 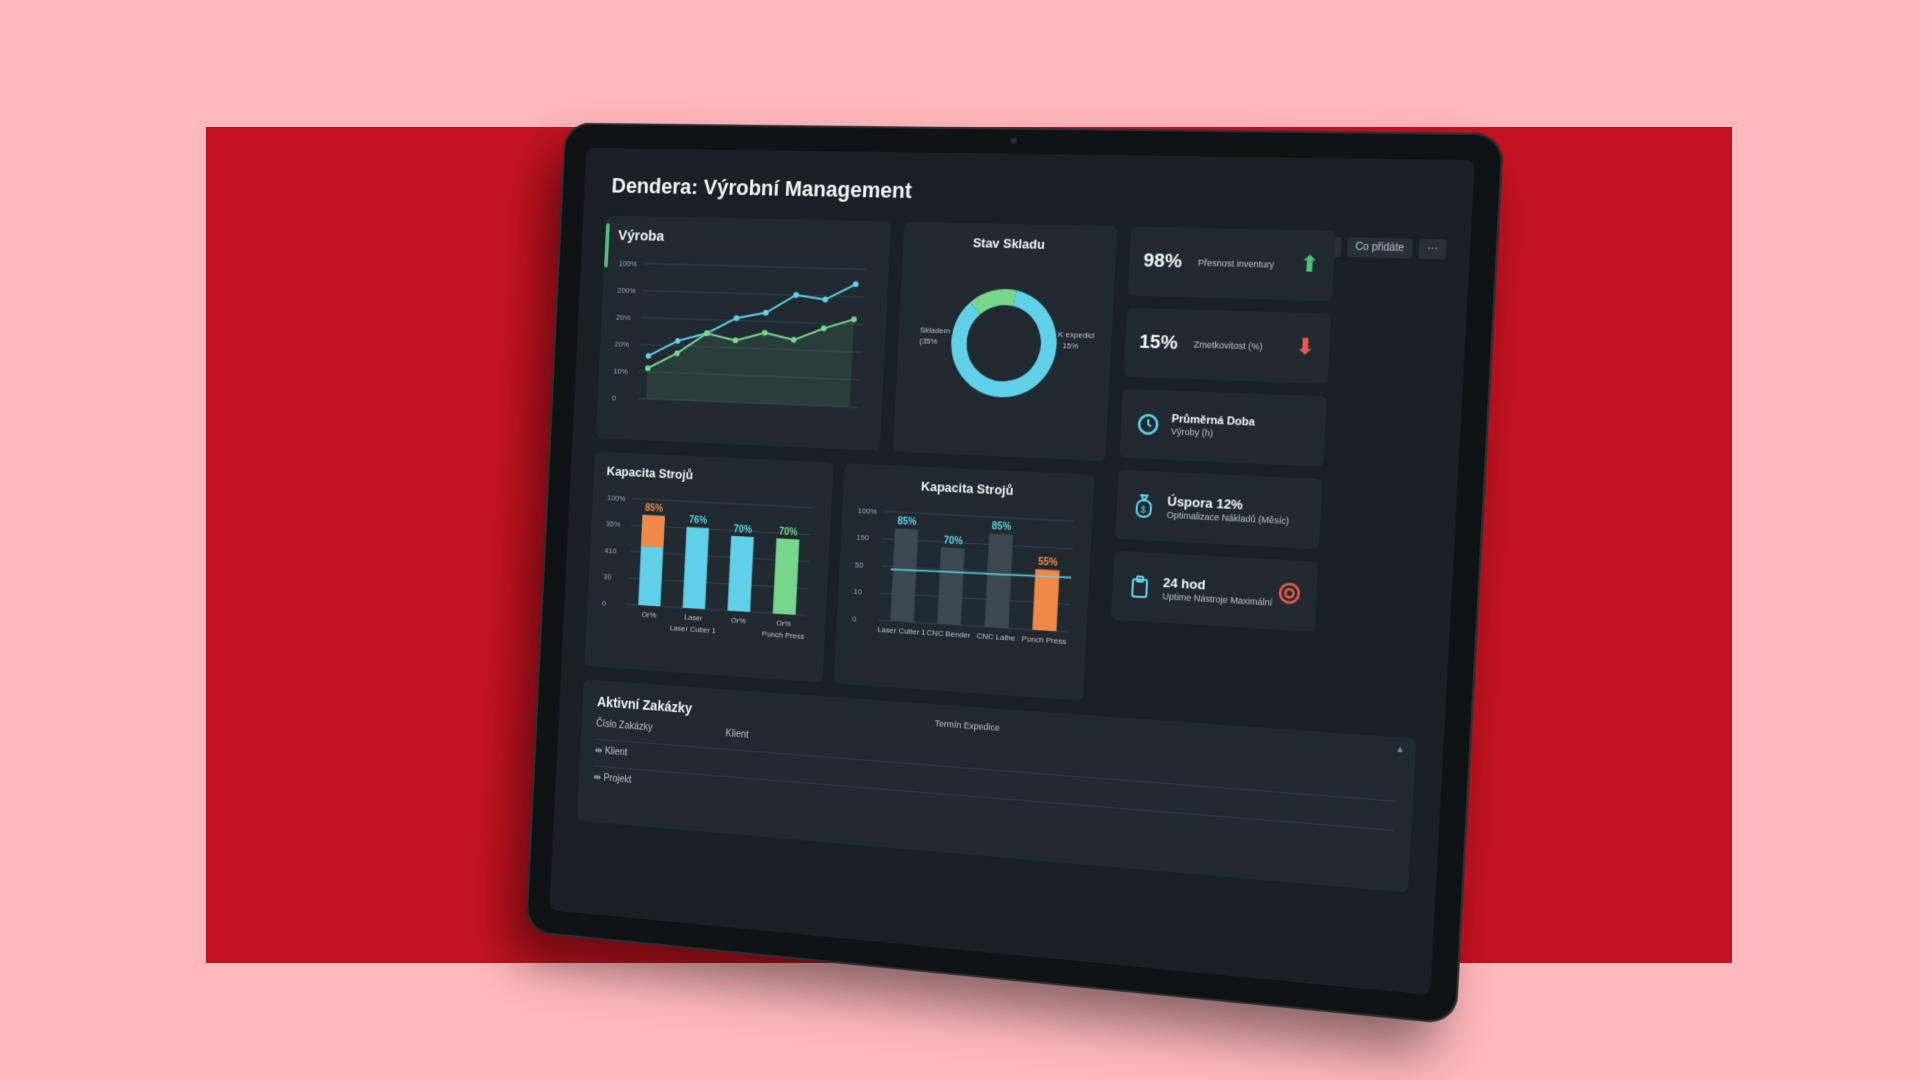 What do you see at coordinates (1432, 249) in the screenshot?
I see `more-button: ···` at bounding box center [1432, 249].